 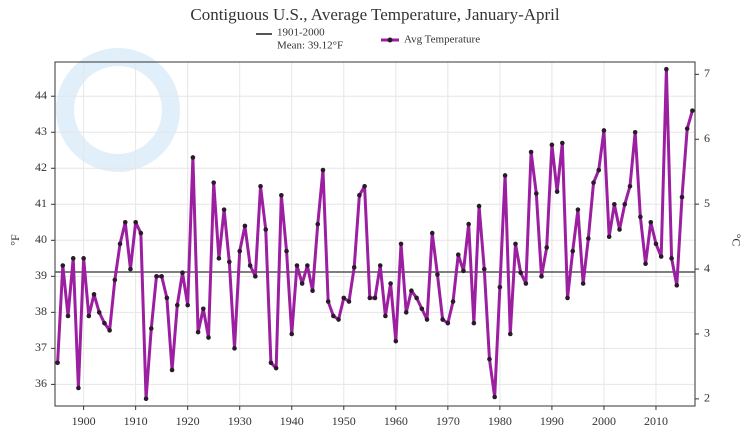 I want to click on x-tick-label: 1940, so click(x=292, y=421).